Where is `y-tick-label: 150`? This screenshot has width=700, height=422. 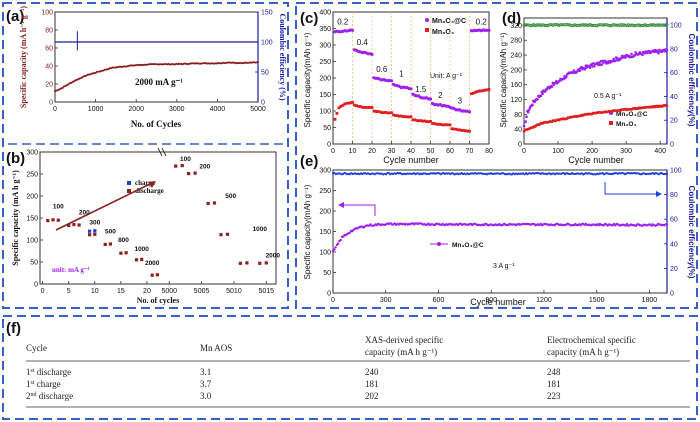 y-tick-label: 150 is located at coordinates (325, 232).